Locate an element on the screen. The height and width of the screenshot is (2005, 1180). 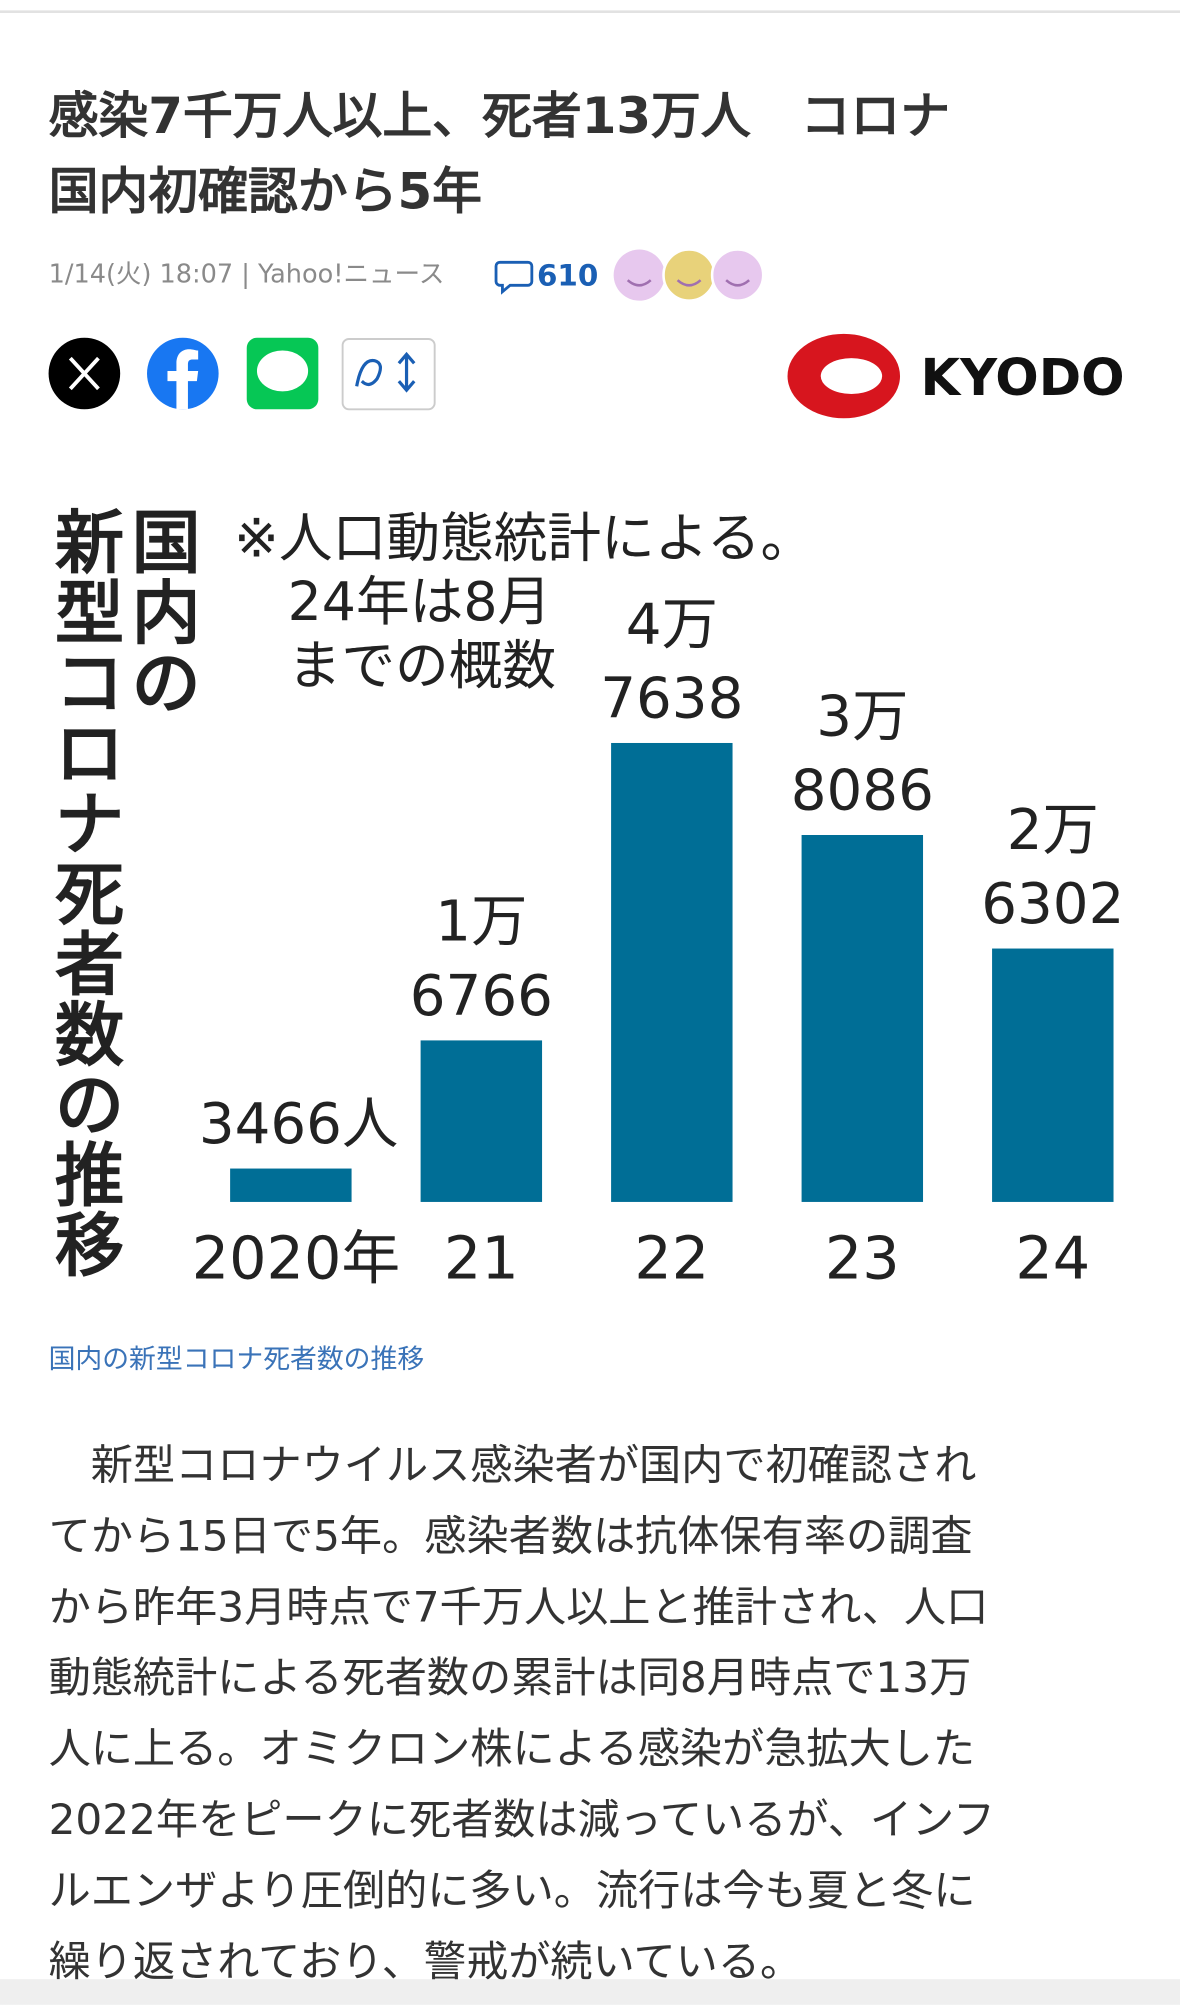
font-size-button is located at coordinates (388, 374).